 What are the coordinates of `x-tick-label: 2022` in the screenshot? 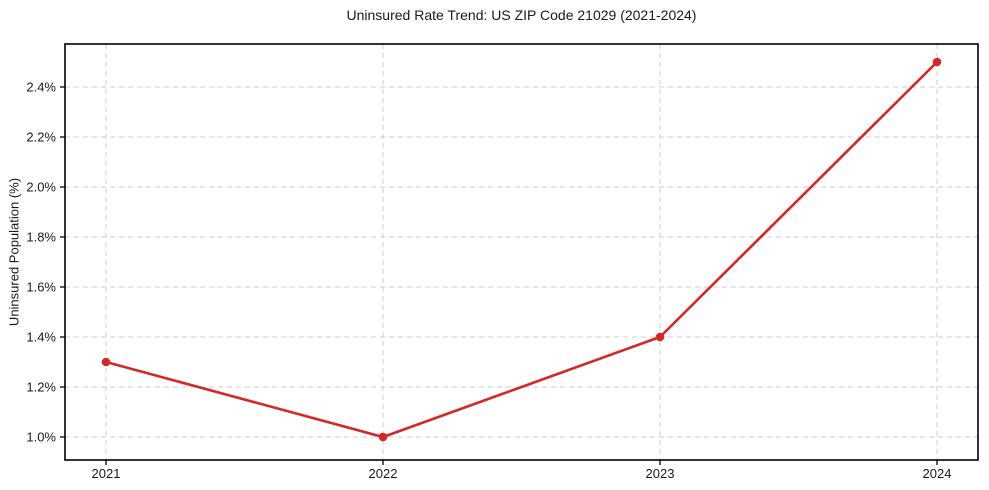 It's located at (383, 473).